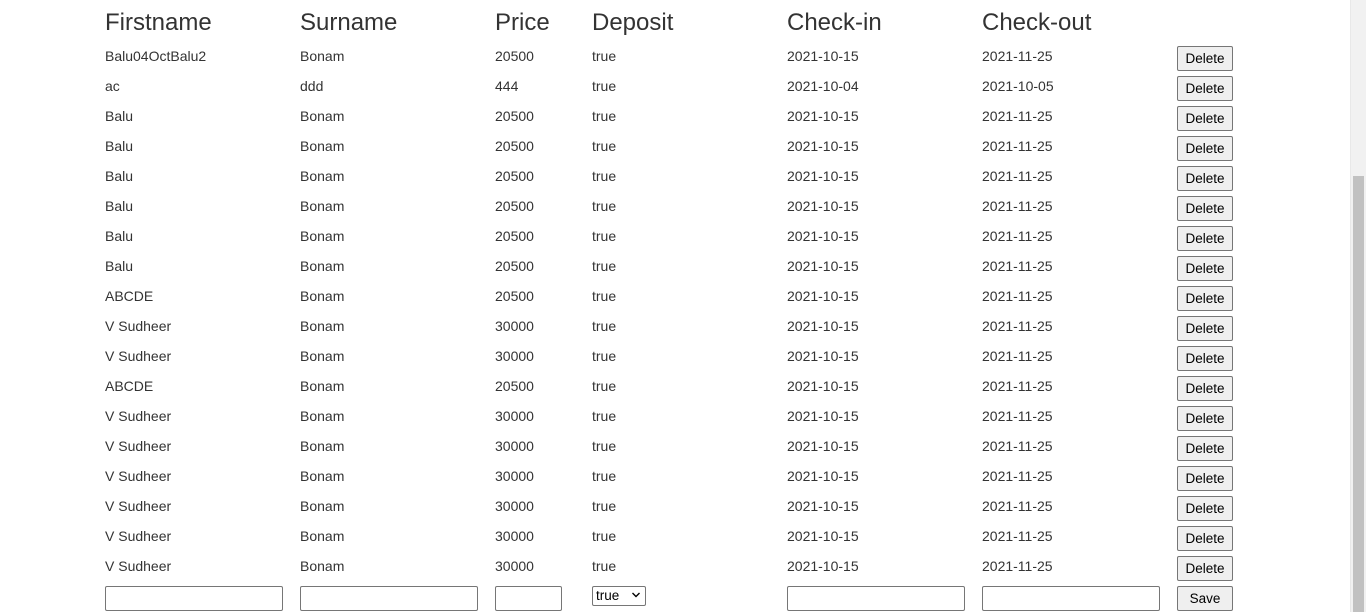 The height and width of the screenshot is (612, 1366). I want to click on deposit-select: true, so click(619, 596).